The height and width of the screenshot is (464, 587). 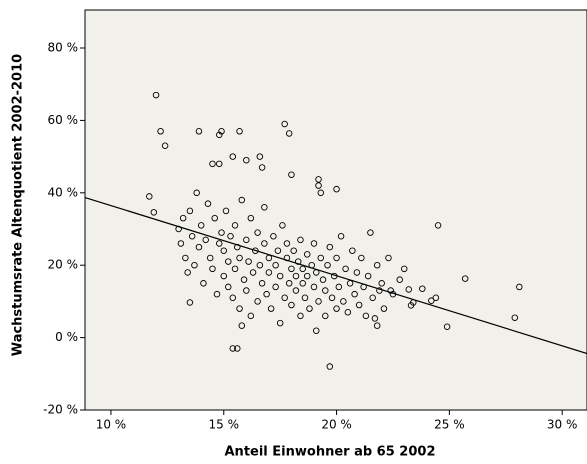 I want to click on x-tick-label: 25 %, so click(x=449, y=425).